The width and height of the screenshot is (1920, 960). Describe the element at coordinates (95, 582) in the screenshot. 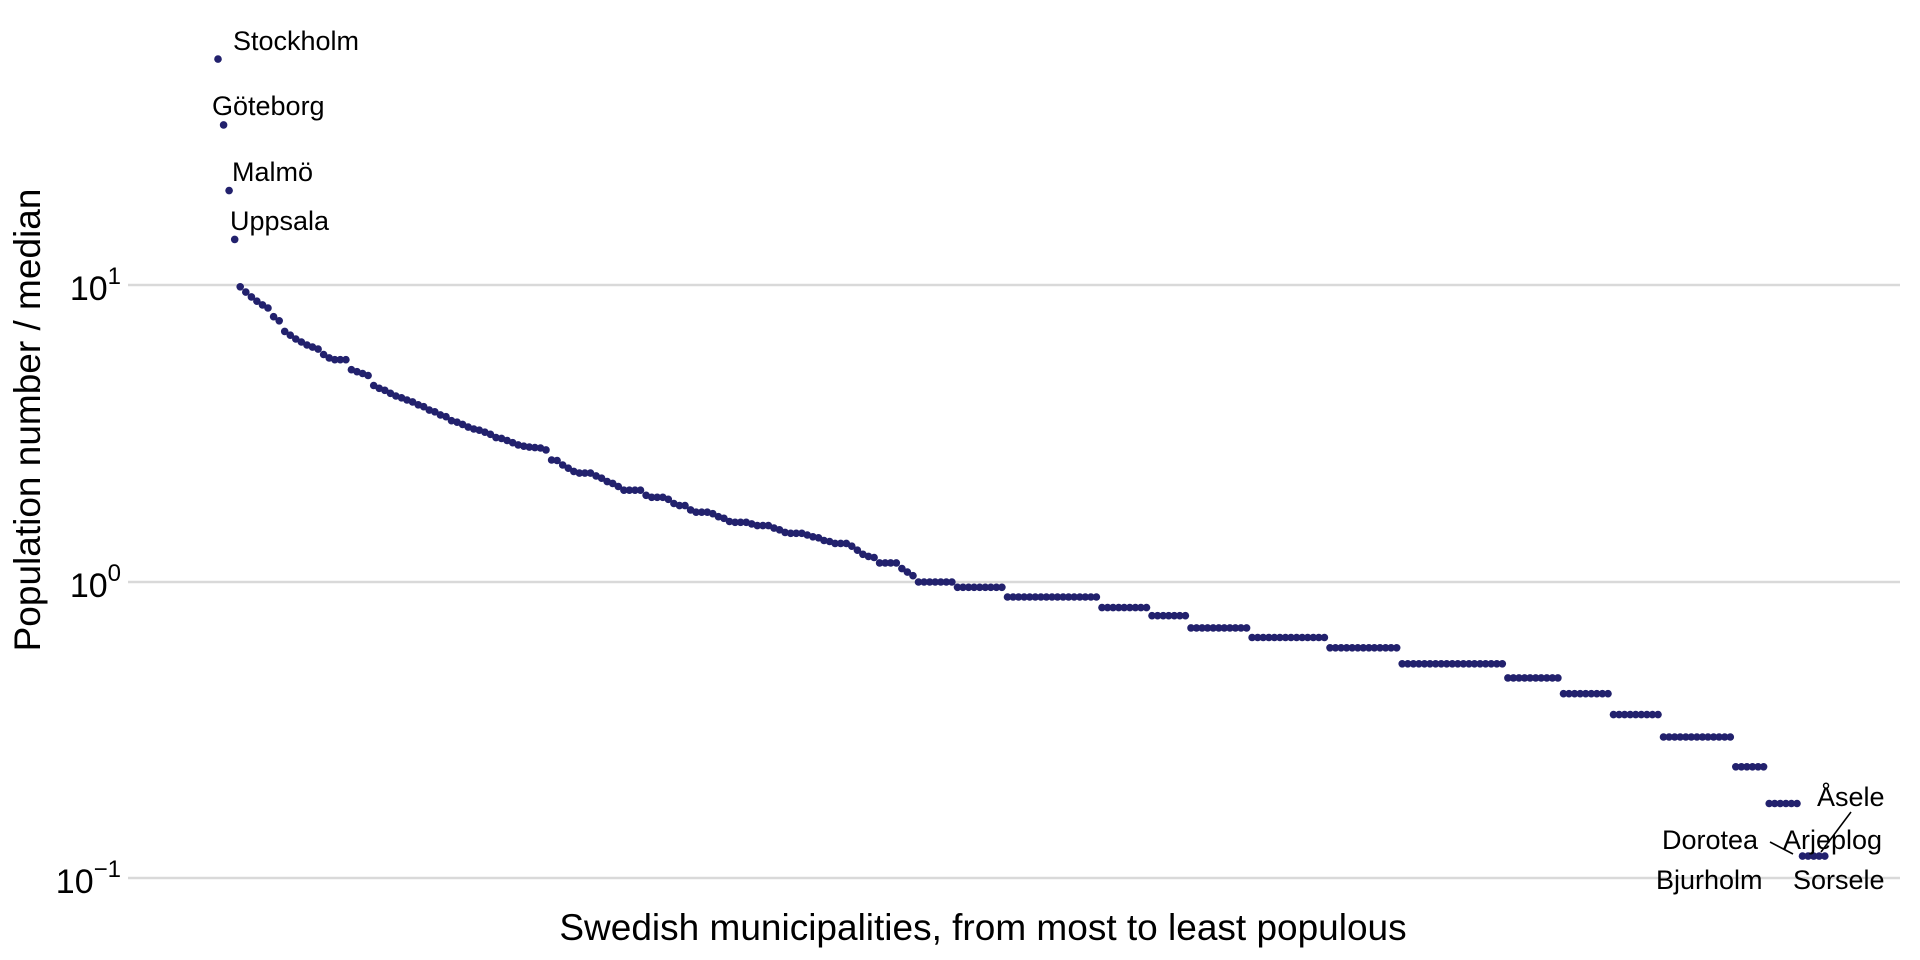

I see `y-tick-label-10e0: 10⁰` at that location.